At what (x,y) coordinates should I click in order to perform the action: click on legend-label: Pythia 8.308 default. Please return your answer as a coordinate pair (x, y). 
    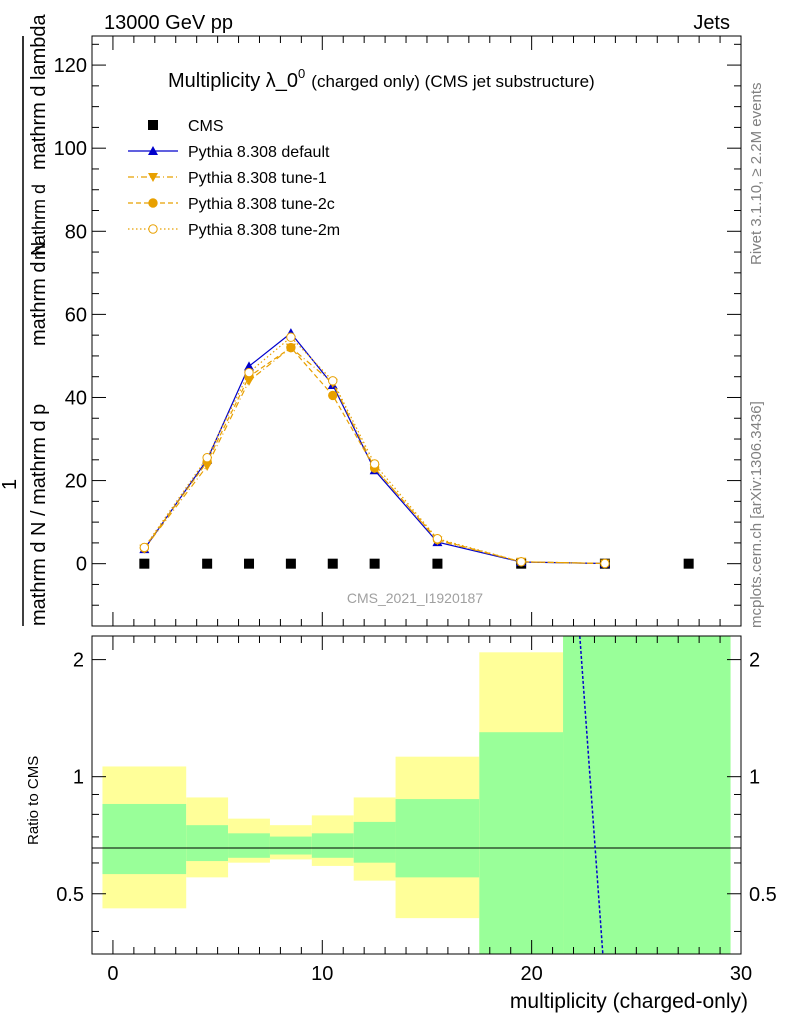
    Looking at the image, I should click on (259, 152).